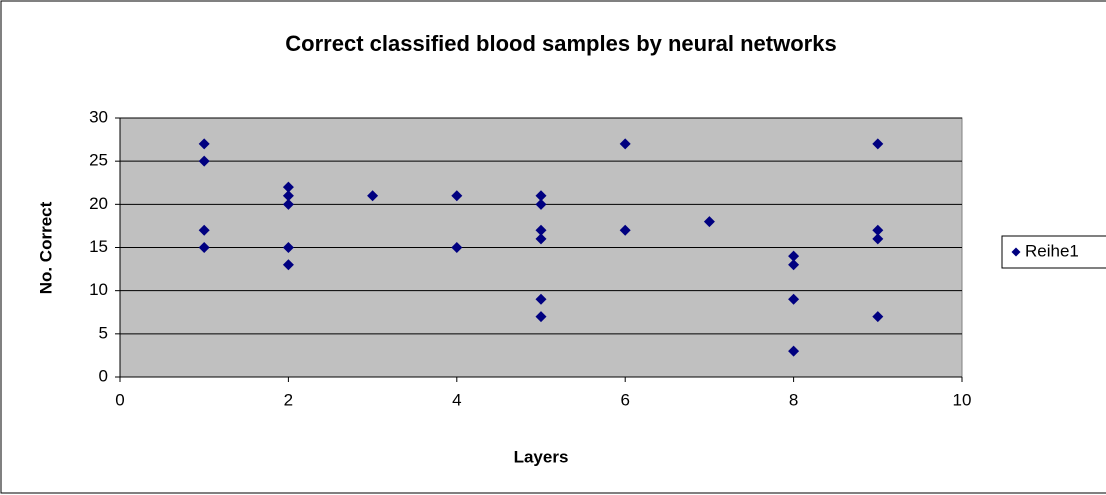 This screenshot has height=495, width=1106. Describe the element at coordinates (456, 399) in the screenshot. I see `x-tick-label: 4` at that location.